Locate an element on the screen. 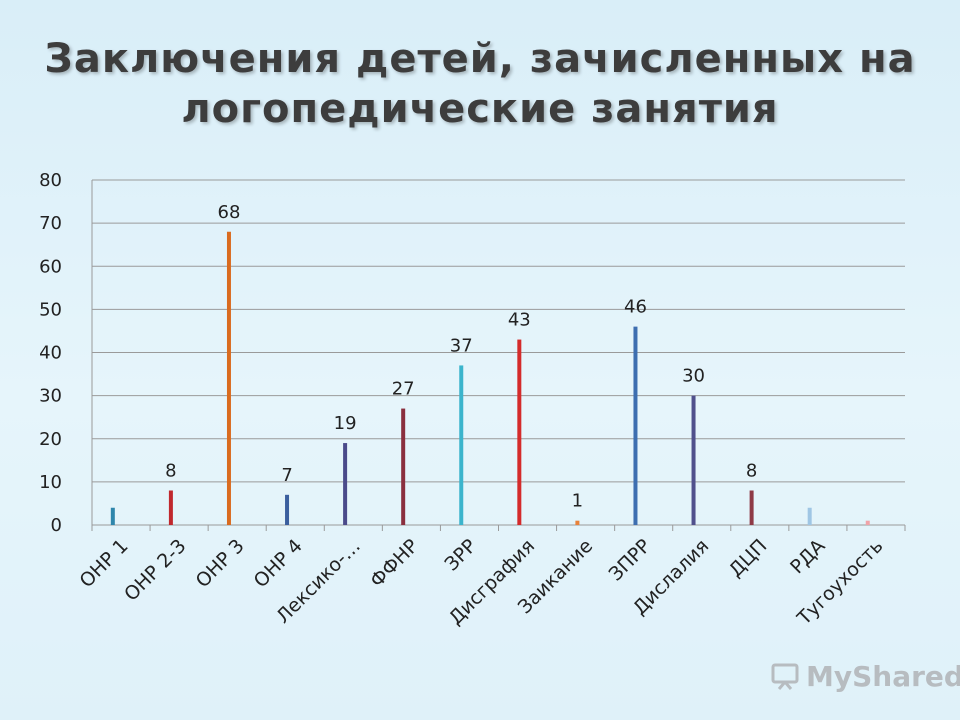 The width and height of the screenshot is (960, 720). chart-title-line-1: Заключения детей, зачисленных на is located at coordinates (480, 59).